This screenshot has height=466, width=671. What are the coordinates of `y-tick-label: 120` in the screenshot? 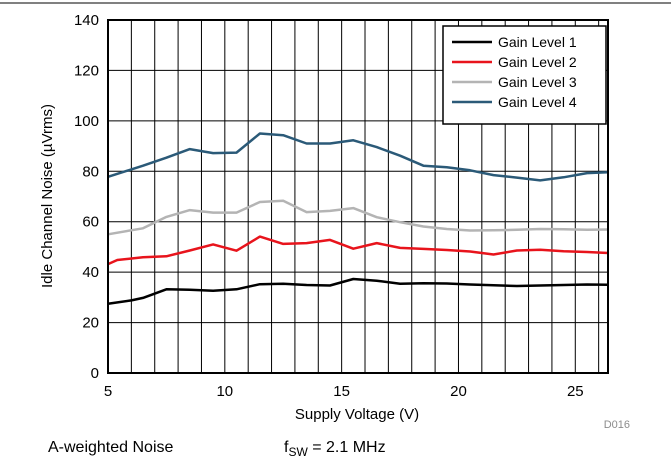 It's located at (86, 70).